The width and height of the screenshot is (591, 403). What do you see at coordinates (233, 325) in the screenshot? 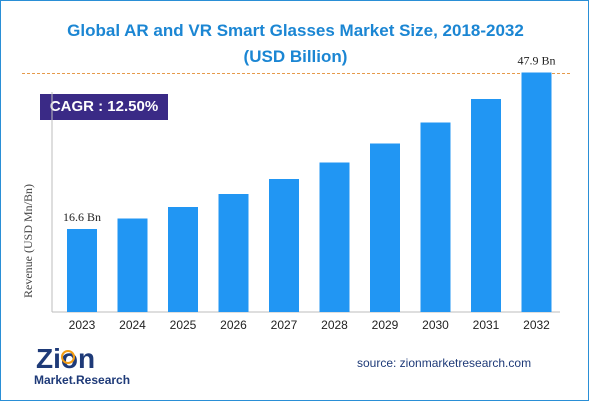
I see `x-tick-2026: 2026` at bounding box center [233, 325].